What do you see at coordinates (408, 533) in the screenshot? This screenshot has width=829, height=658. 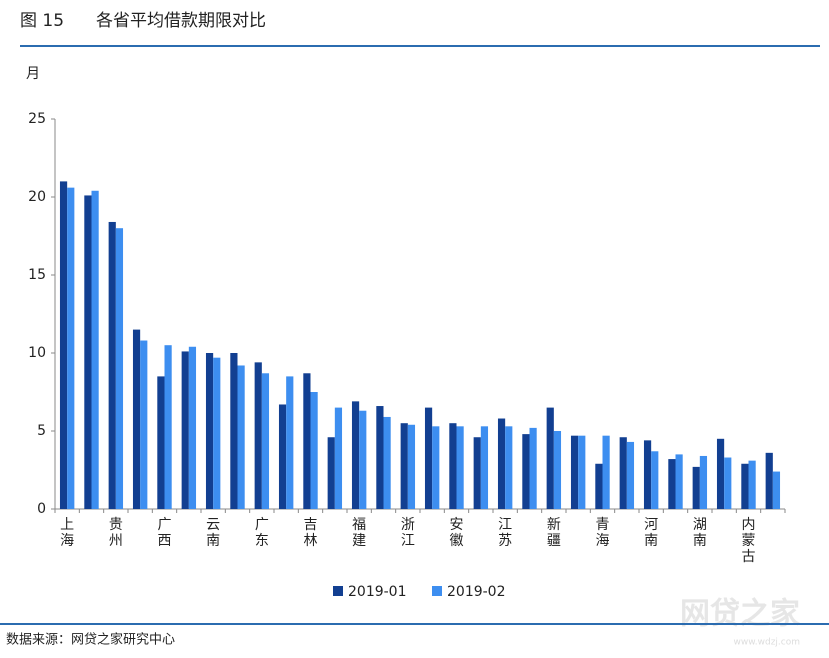 I see `x-tick-label: 浙江` at bounding box center [408, 533].